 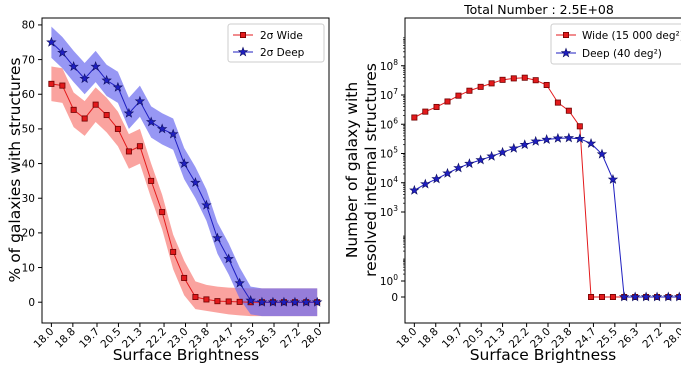 I want to click on left-legend: 2σ Wide 2σ Deep, so click(x=276, y=43).